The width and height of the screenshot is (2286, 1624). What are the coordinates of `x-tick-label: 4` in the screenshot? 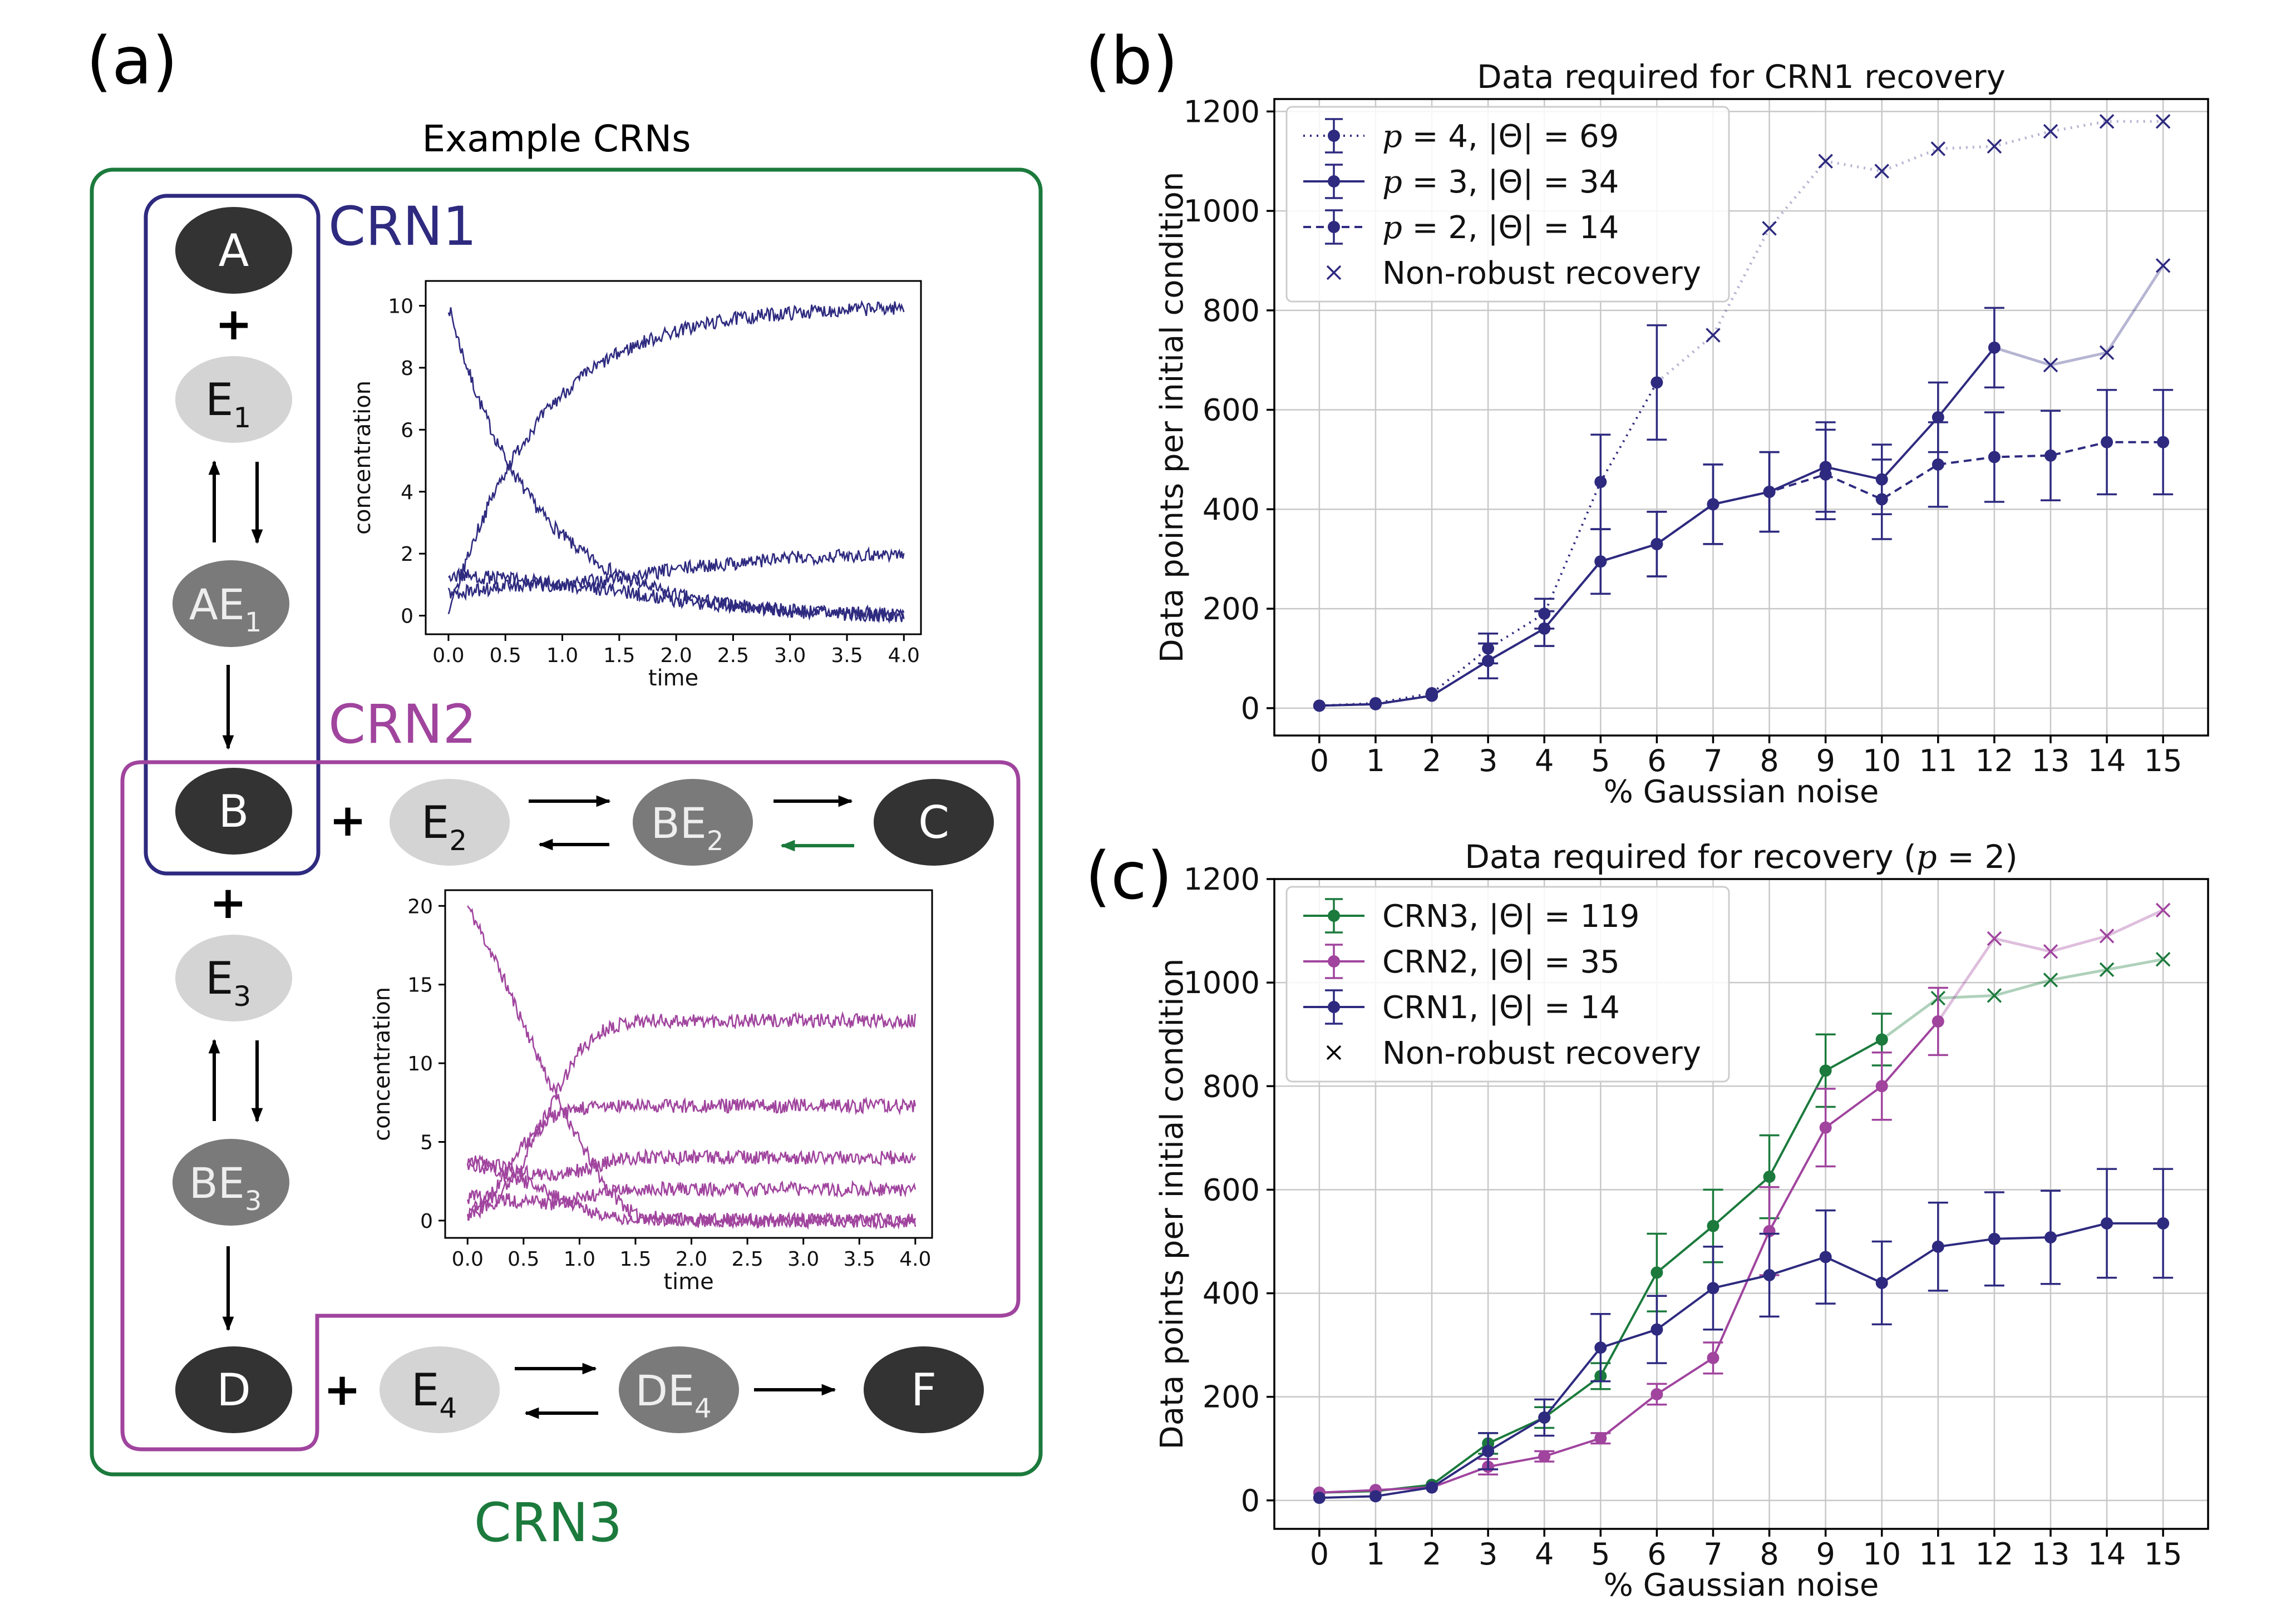 It's located at (1544, 760).